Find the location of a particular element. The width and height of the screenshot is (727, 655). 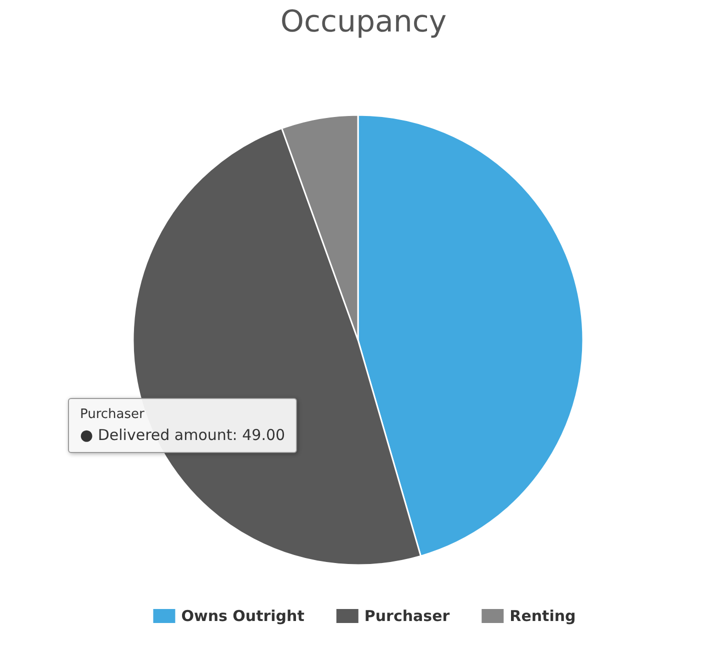

legend-label: Purchaser is located at coordinates (407, 616).